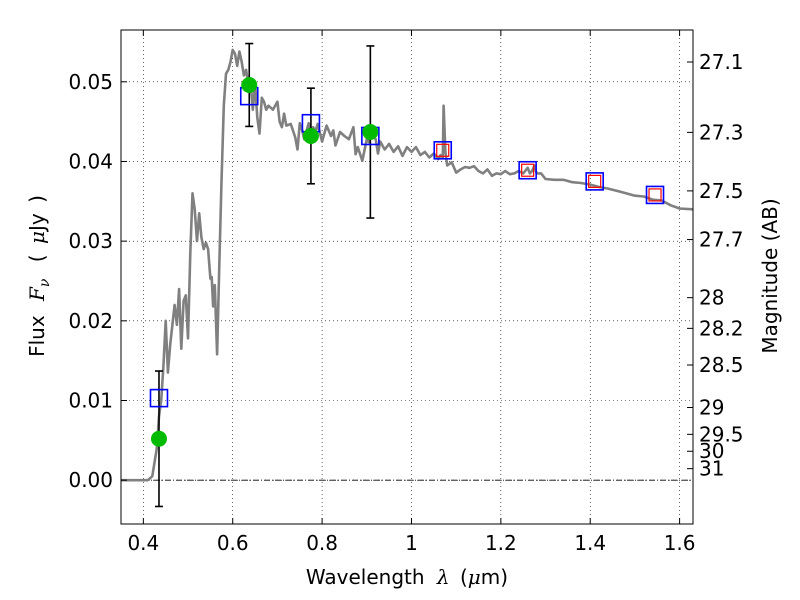  What do you see at coordinates (90, 401) in the screenshot?
I see `y-tick-label: 0.01` at bounding box center [90, 401].